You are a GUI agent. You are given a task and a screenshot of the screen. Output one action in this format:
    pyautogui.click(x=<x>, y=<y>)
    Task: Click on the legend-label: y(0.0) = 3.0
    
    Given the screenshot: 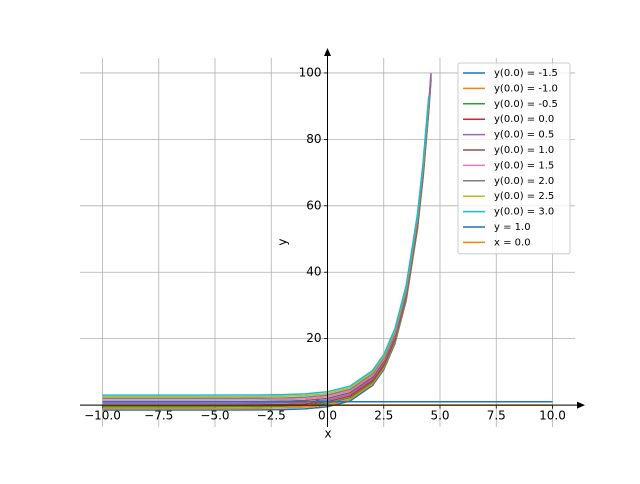 What is the action you would take?
    pyautogui.click(x=524, y=212)
    